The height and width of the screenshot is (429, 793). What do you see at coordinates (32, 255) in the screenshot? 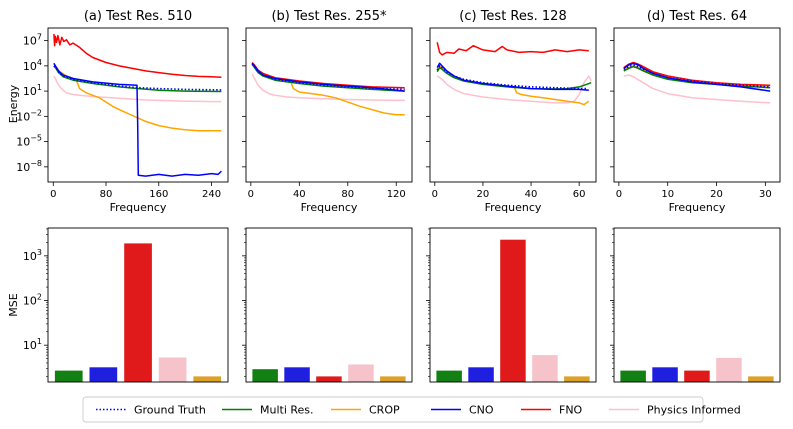
I see `y-tick-label: 10³` at bounding box center [32, 255].